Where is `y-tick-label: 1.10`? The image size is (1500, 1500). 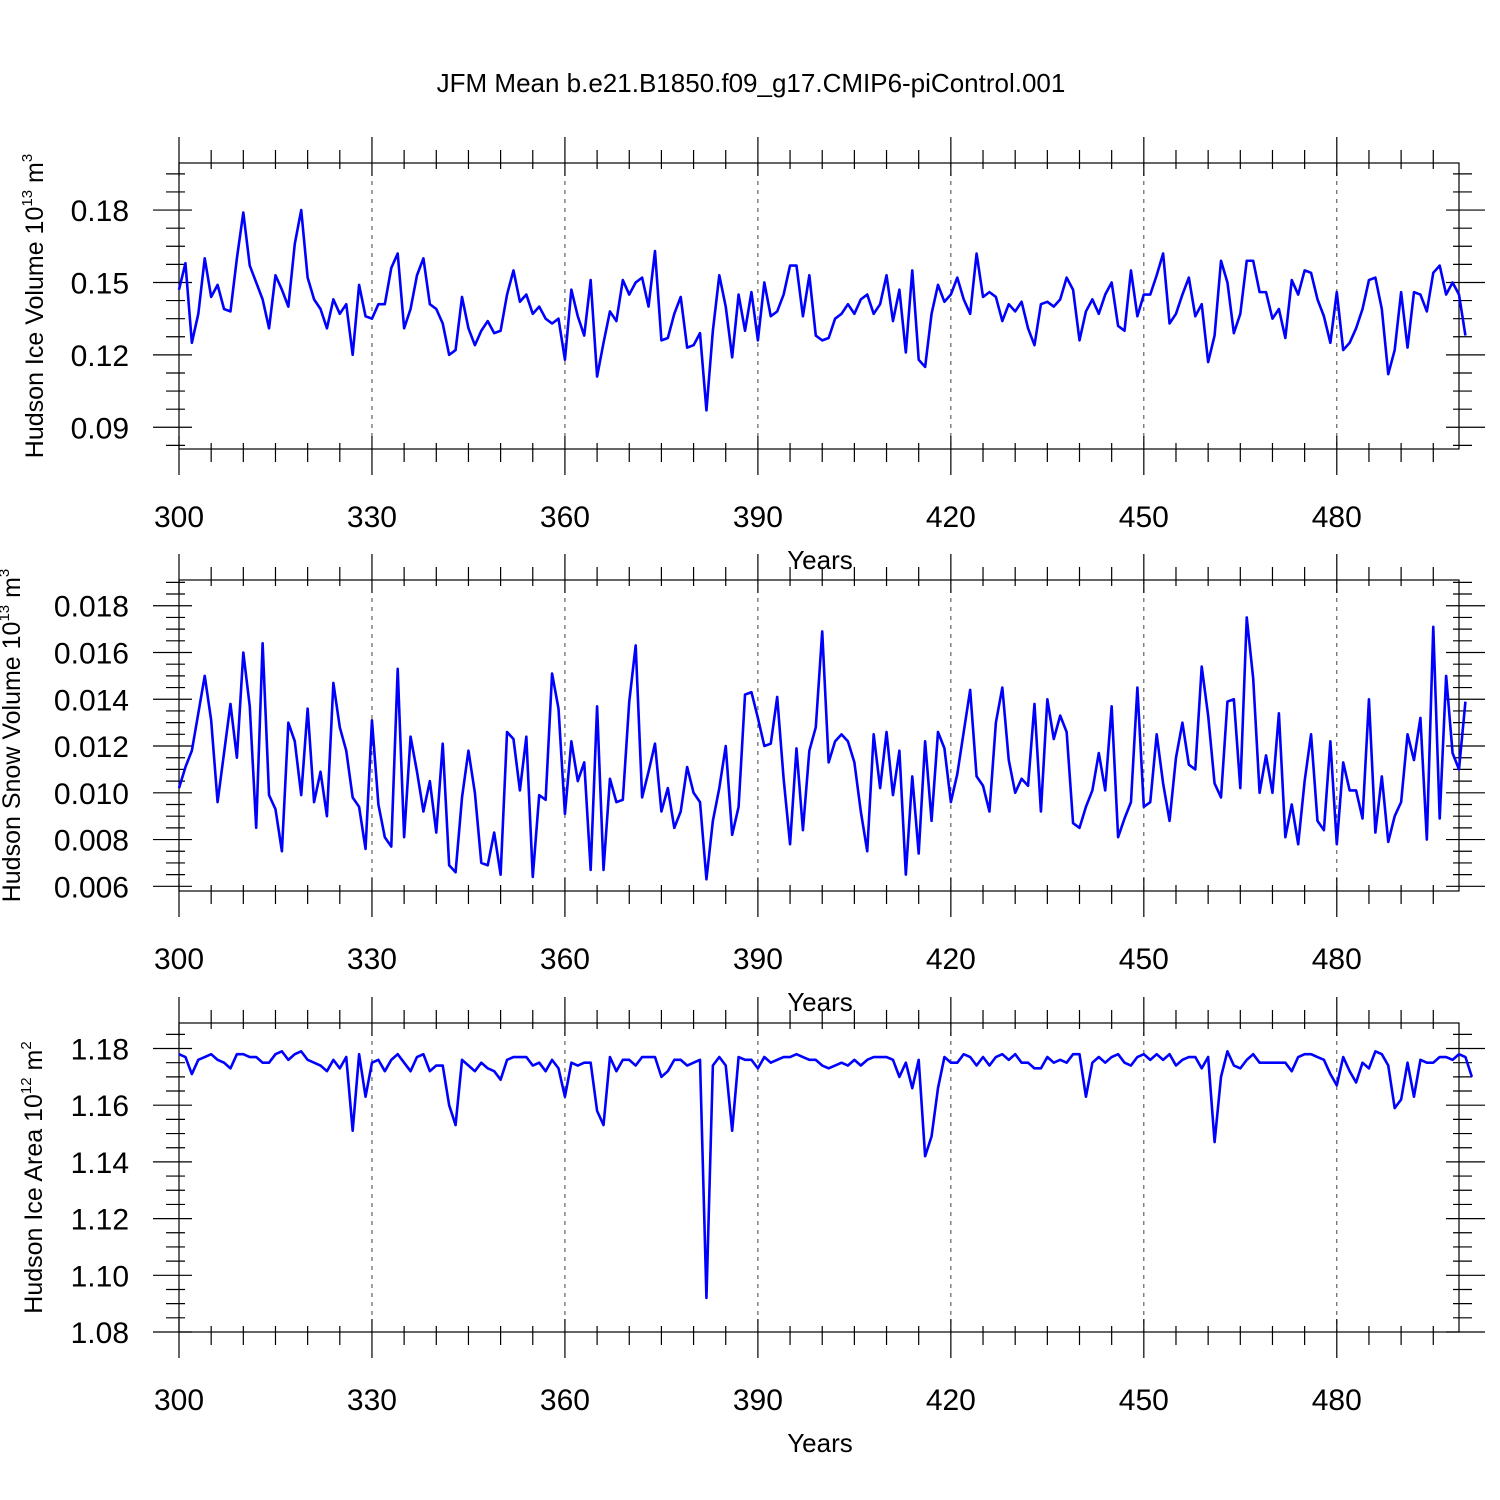 y-tick-label: 1.10 is located at coordinates (100, 1276).